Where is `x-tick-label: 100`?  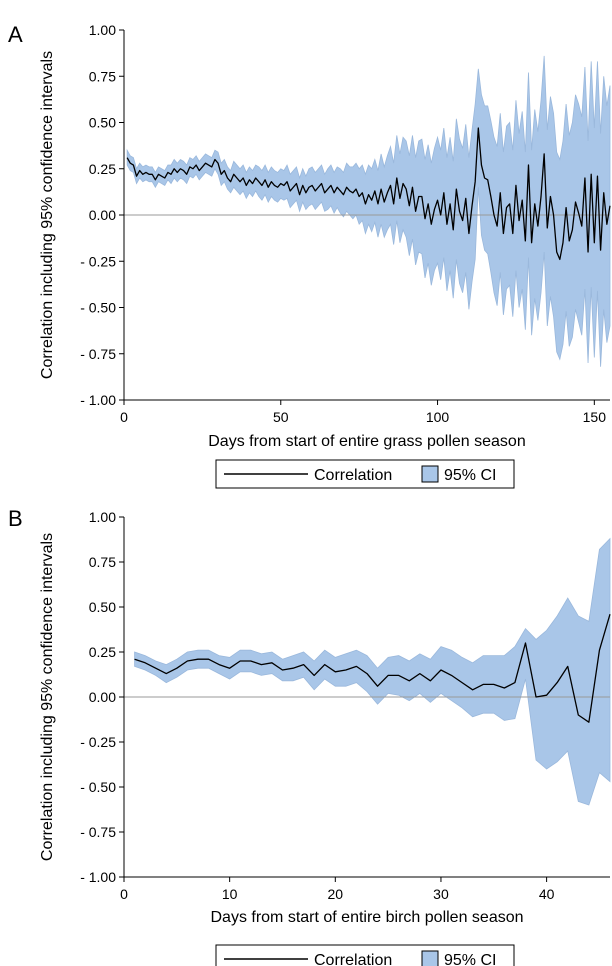 x-tick-label: 100 is located at coordinates (438, 417).